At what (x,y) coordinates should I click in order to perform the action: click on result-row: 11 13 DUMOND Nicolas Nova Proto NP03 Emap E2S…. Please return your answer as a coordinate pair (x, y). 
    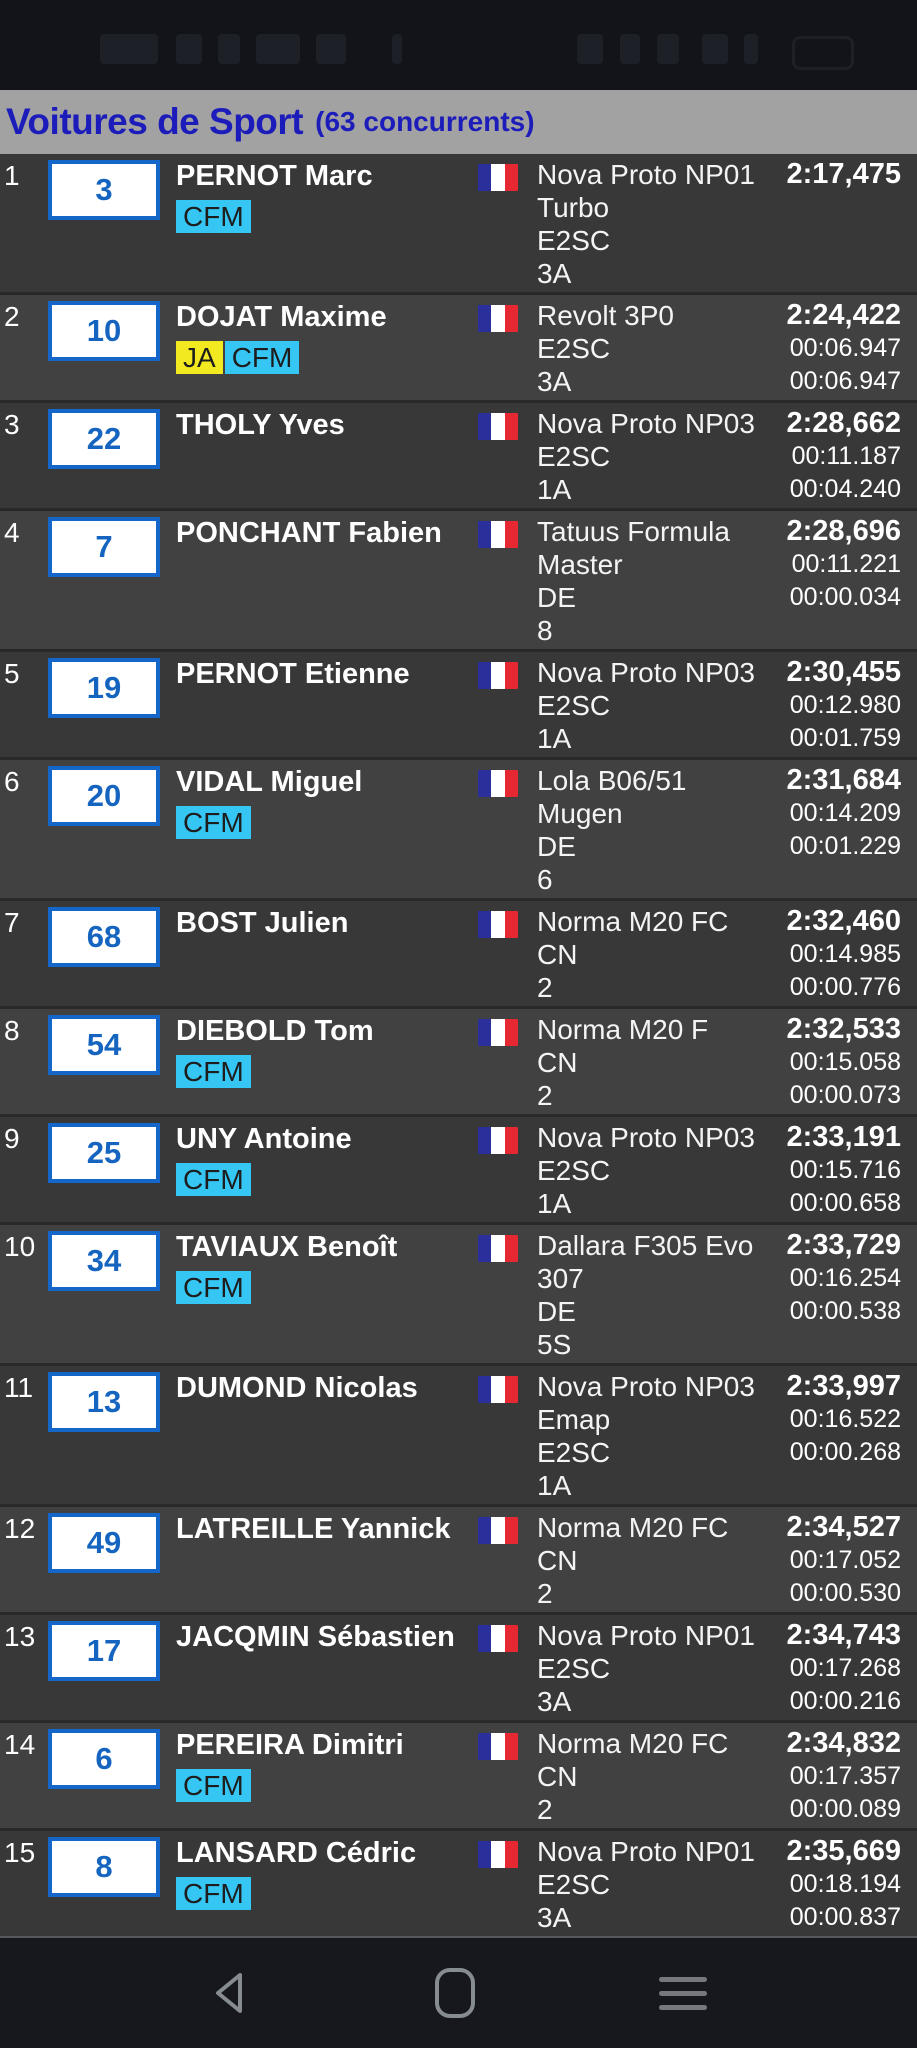
    Looking at the image, I should click on (458, 1433).